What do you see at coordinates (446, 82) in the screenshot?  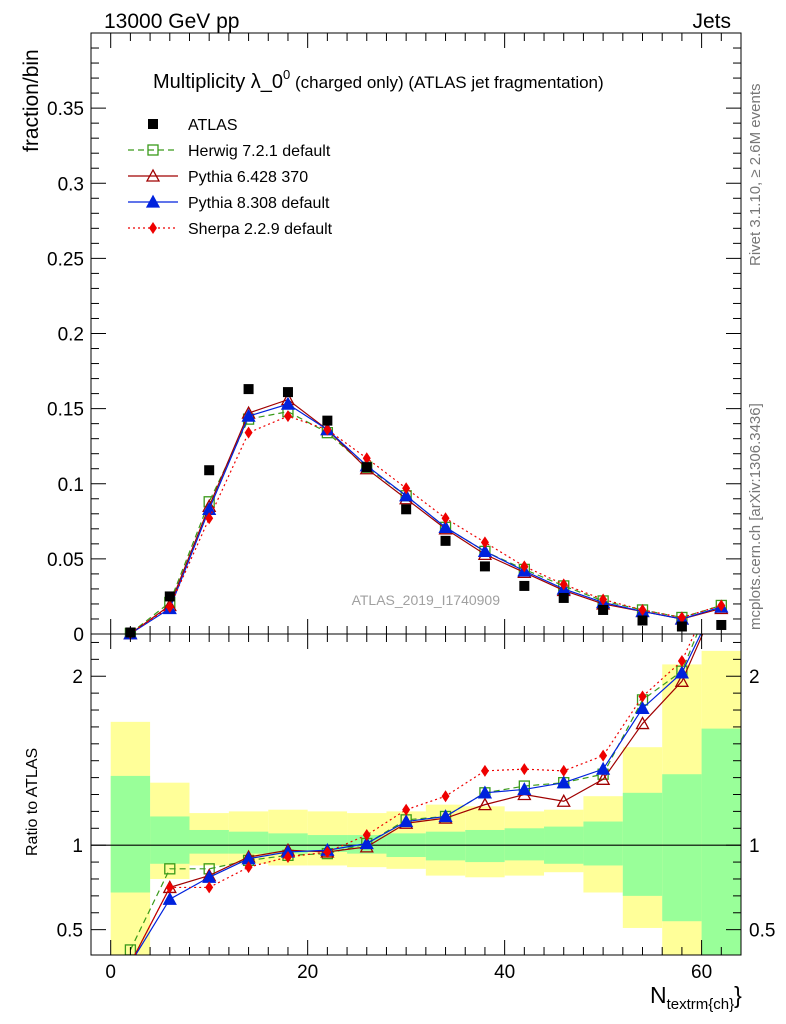 I see `plot-title-rest: (charged only) (ATLAS jet fragmentation)` at bounding box center [446, 82].